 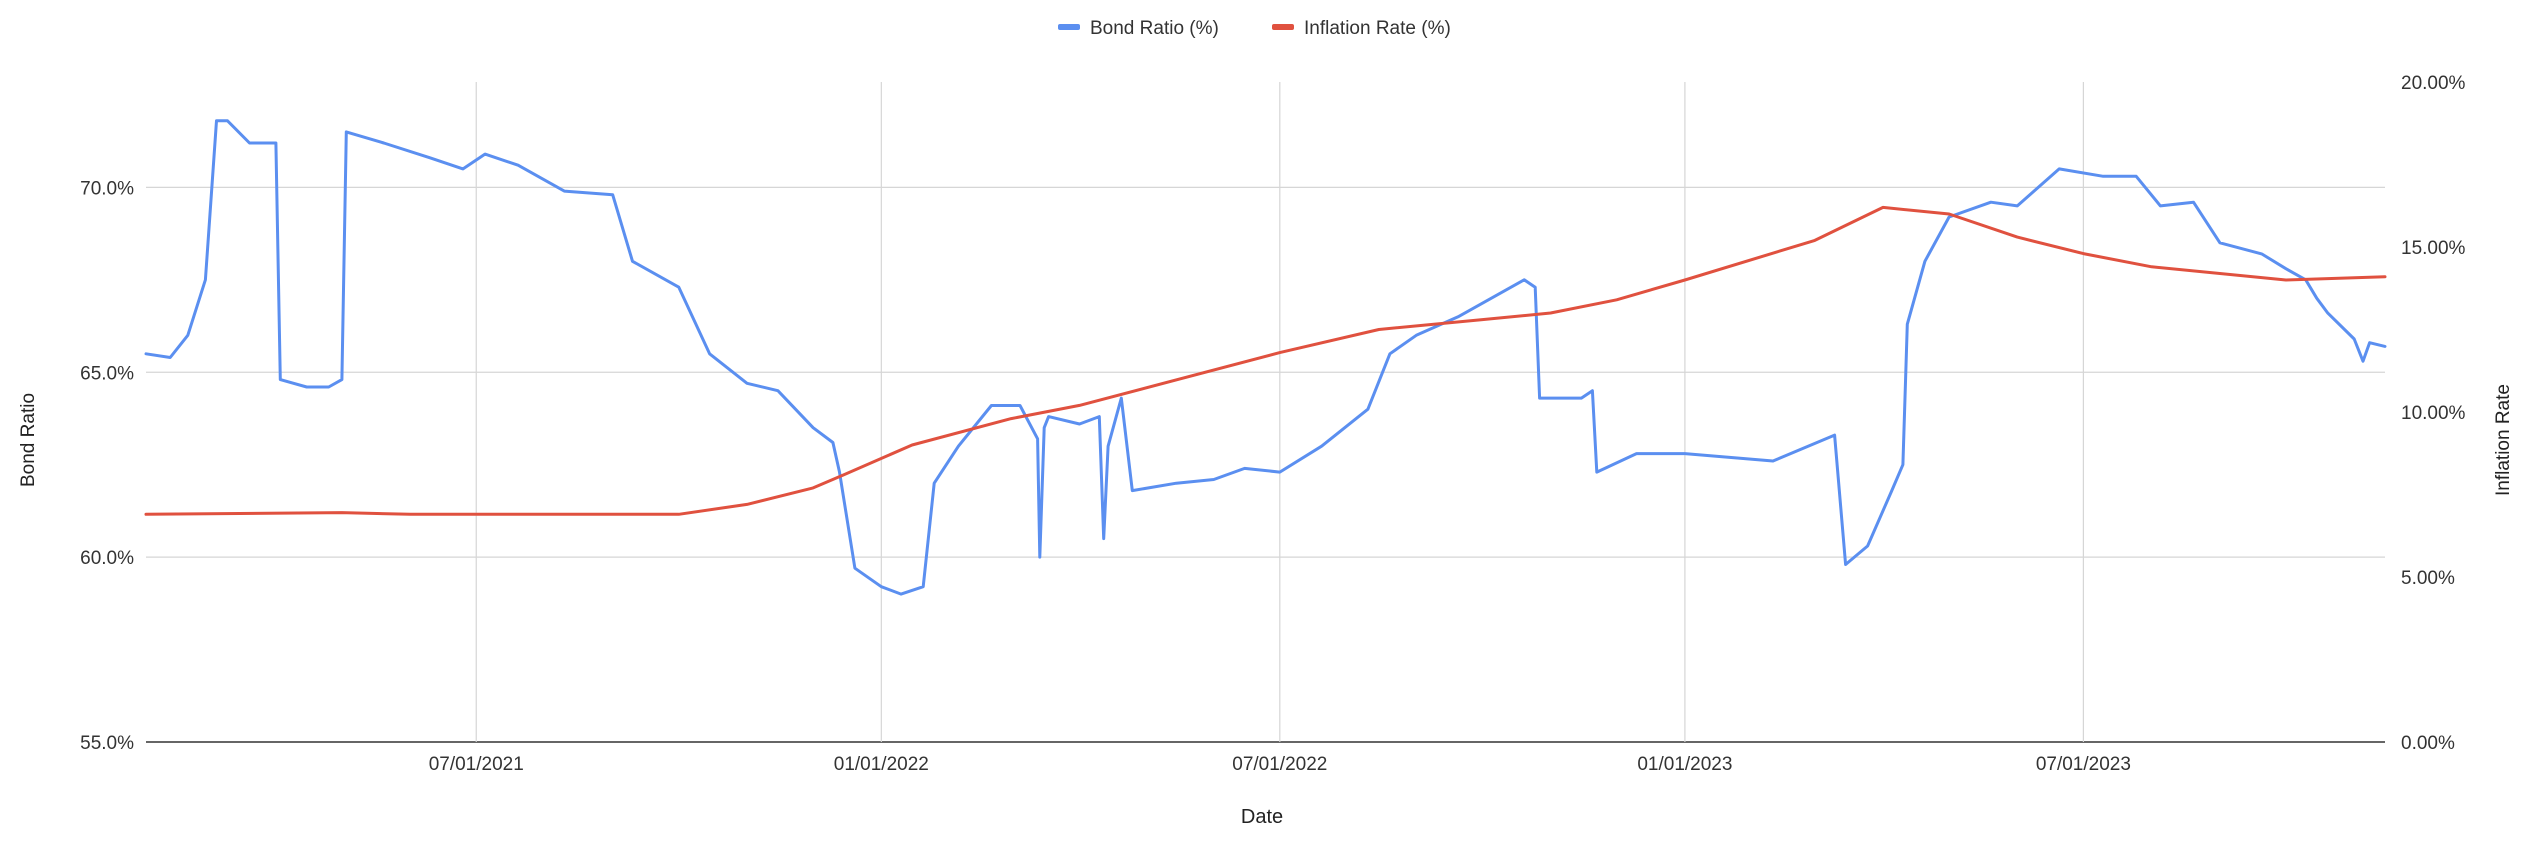 I want to click on y-right-tick-label: 15.00%, so click(x=2433, y=248).